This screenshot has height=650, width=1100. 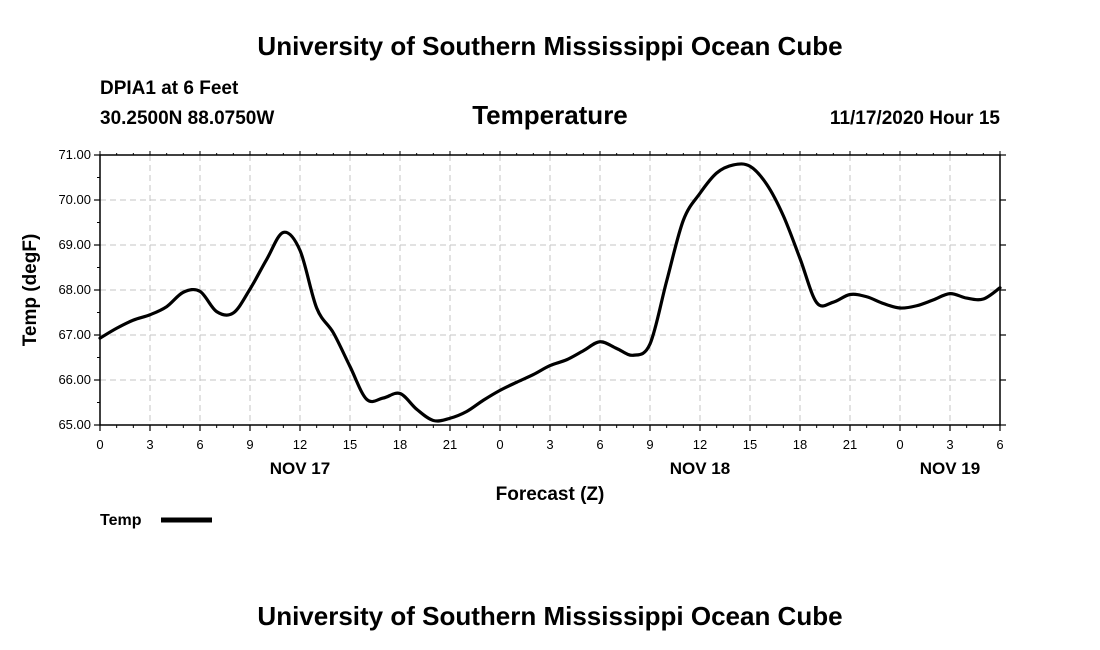 I want to click on timestamp: 11/17/2020 Hour 15, so click(x=915, y=118).